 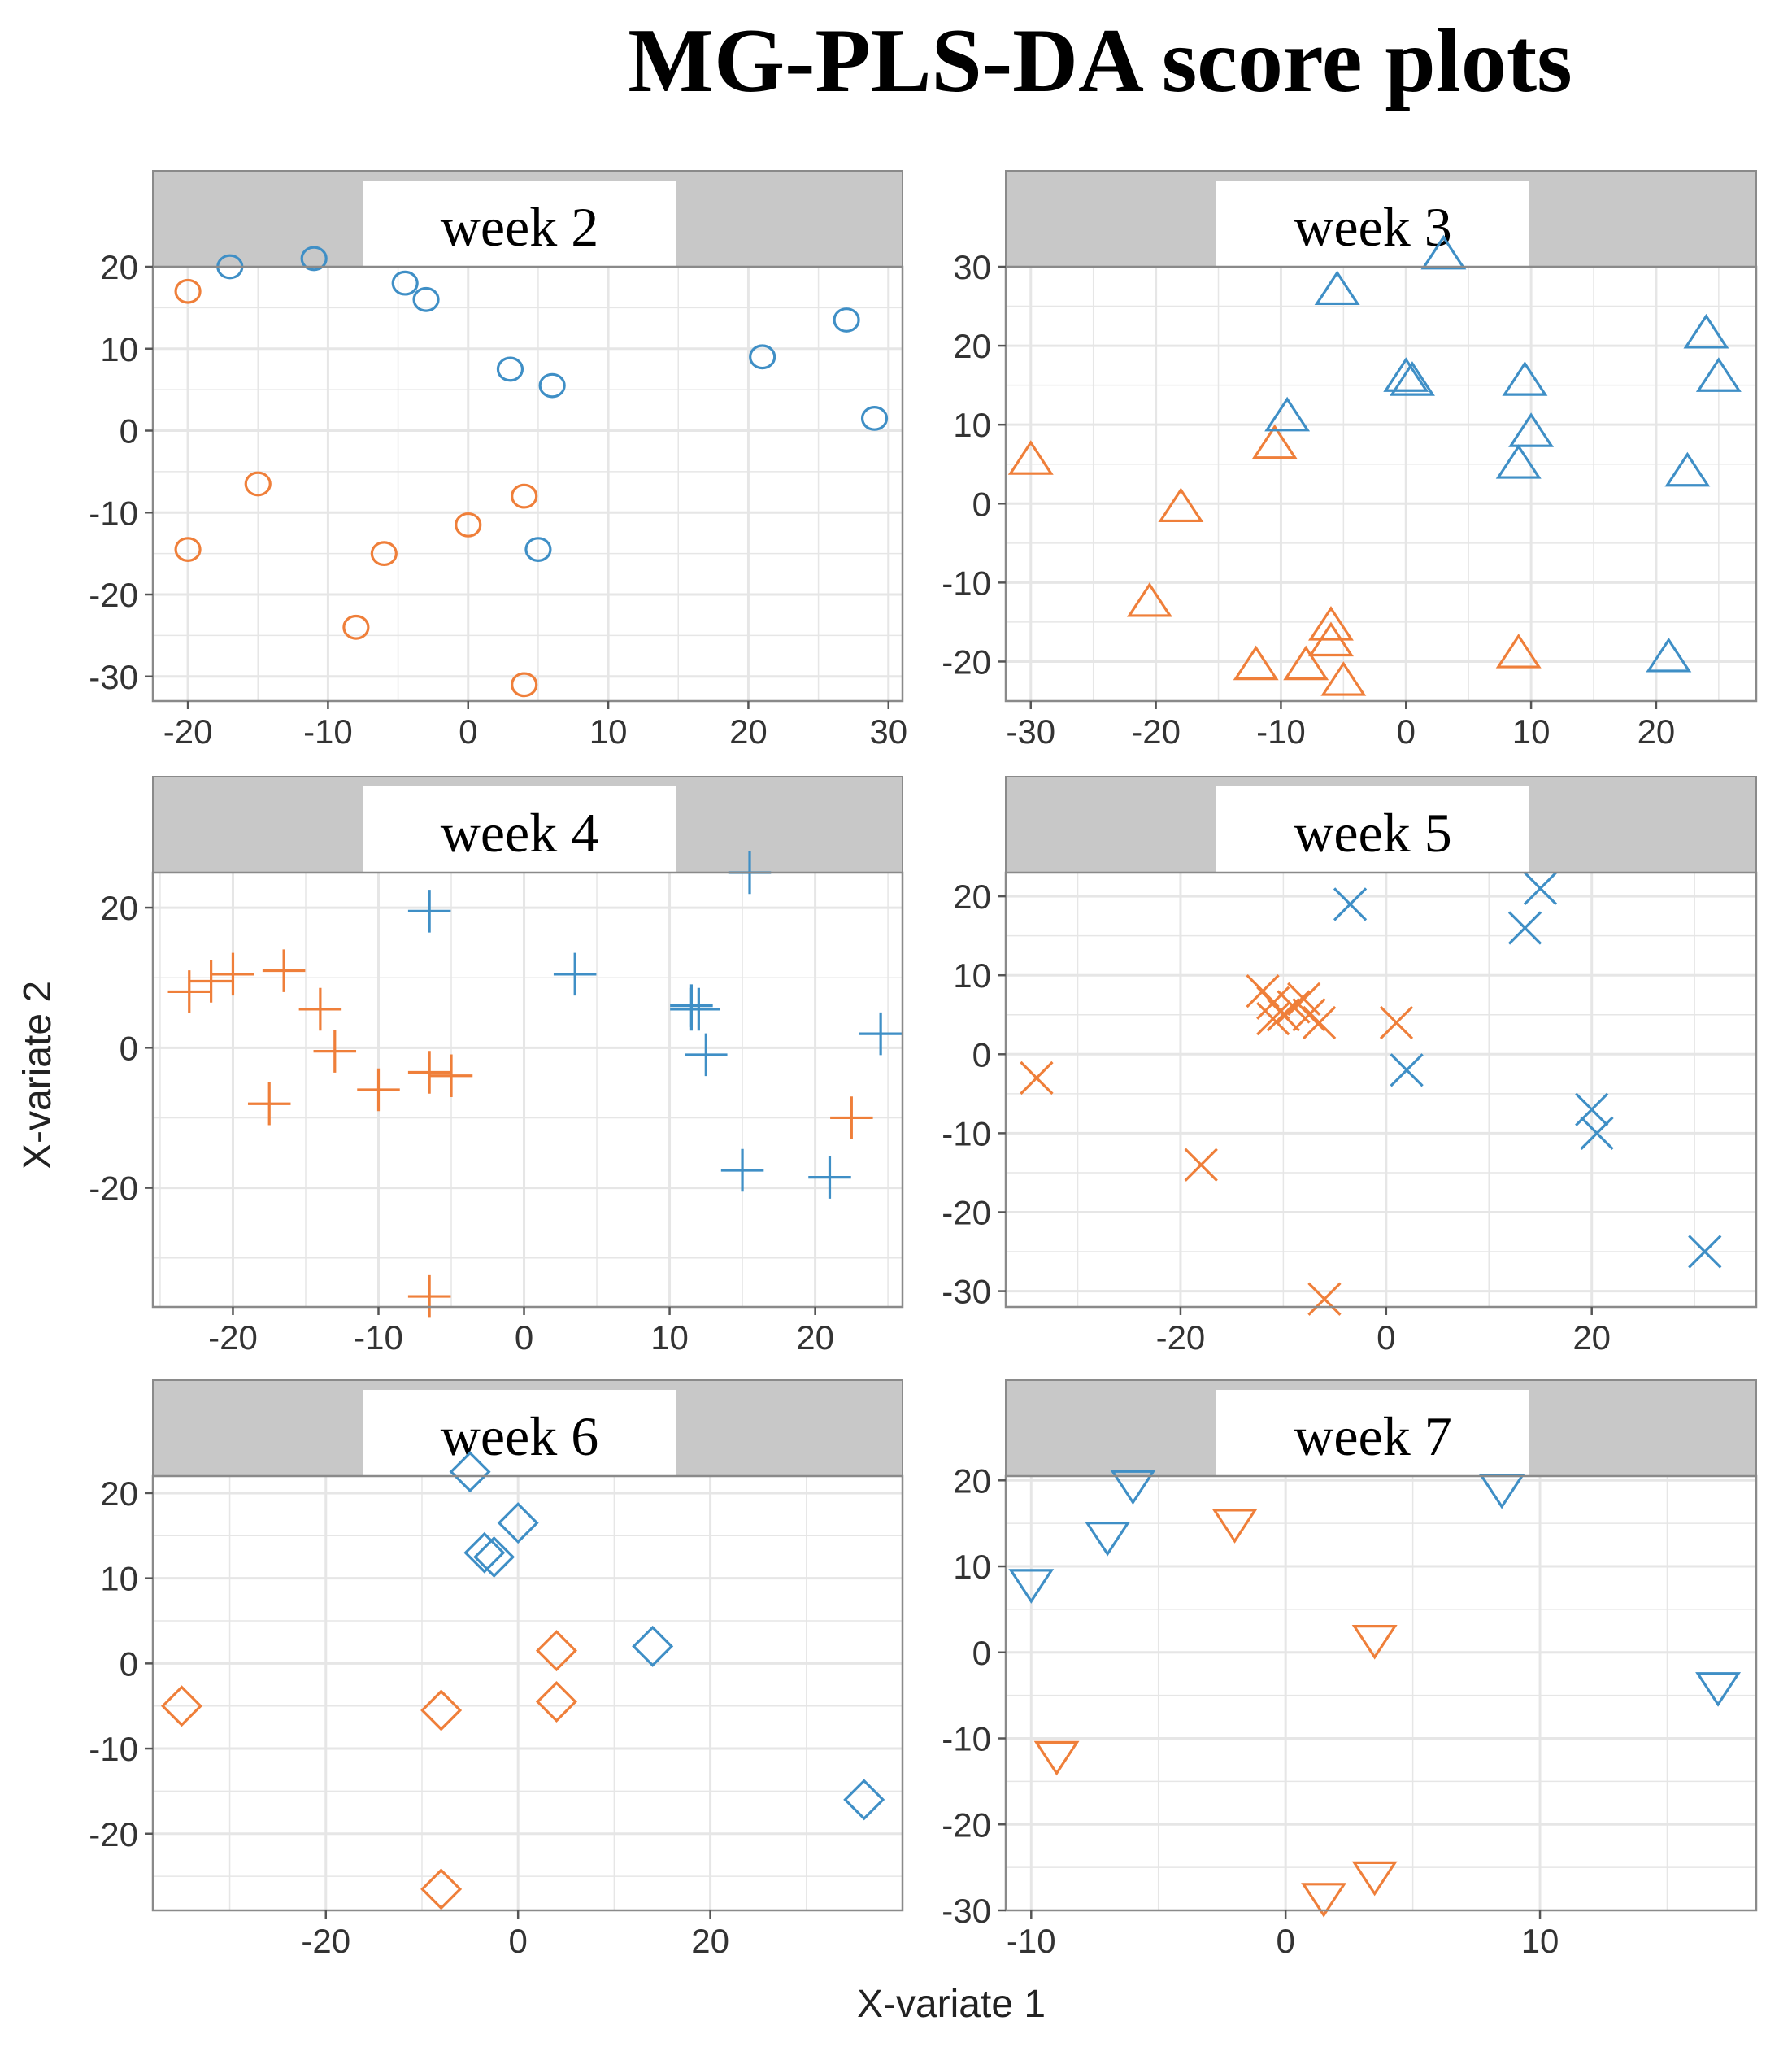 I want to click on facet-panel-week-4: week 4 -20 -10 0 10 20 20 0 -20, so click(x=496, y=1066).